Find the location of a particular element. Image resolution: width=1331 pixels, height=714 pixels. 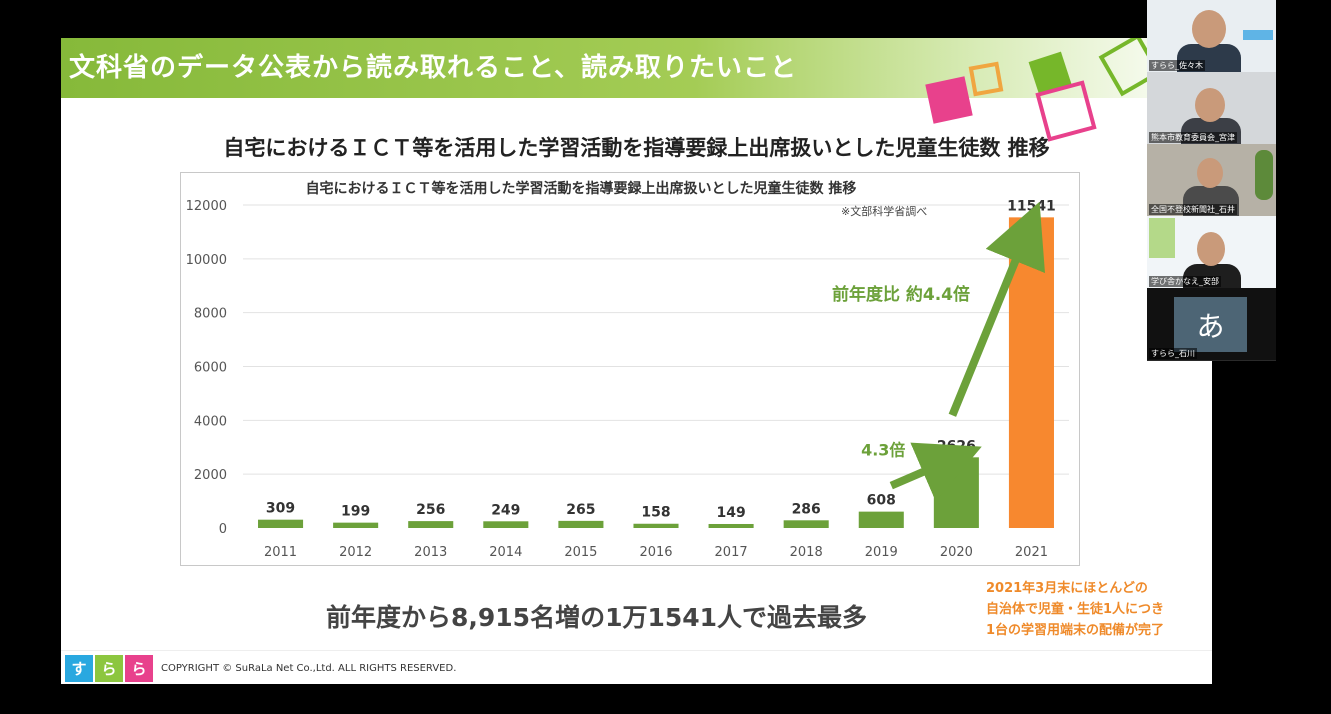

growth-annotation: 4.3倍 is located at coordinates (883, 450).